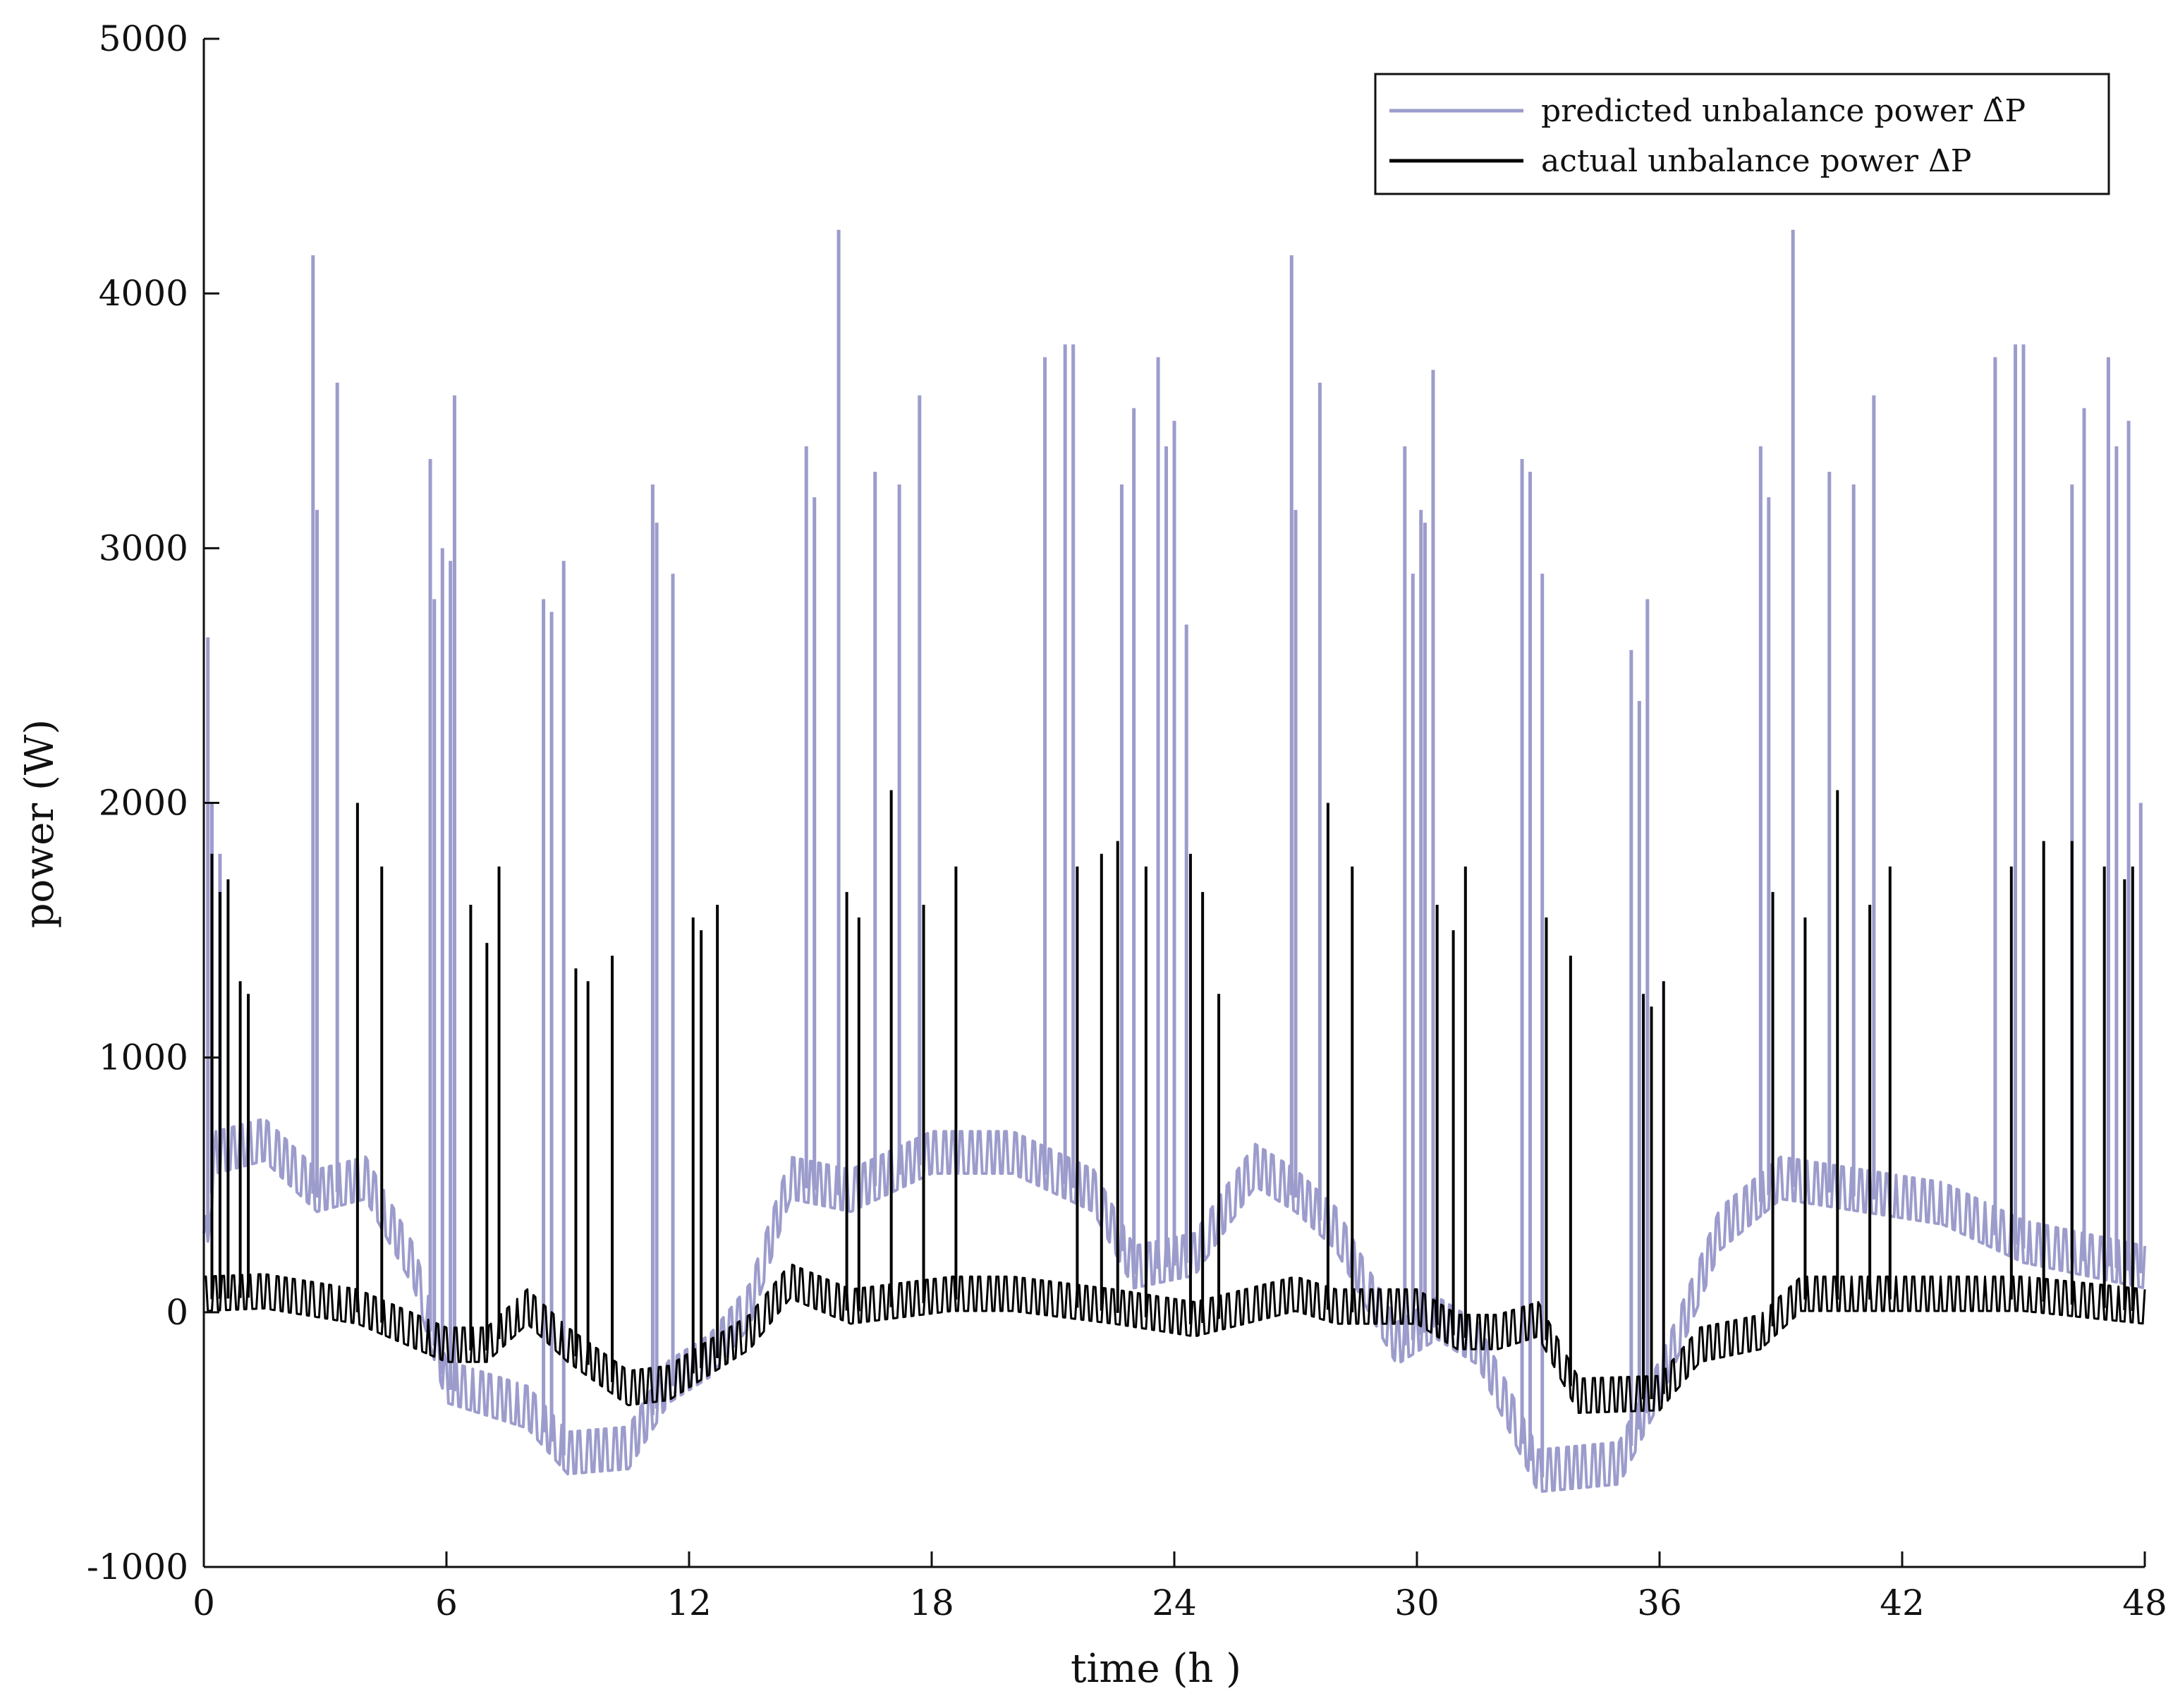 The width and height of the screenshot is (2173, 1708). I want to click on y-tick-label: 1000, so click(144, 1057).